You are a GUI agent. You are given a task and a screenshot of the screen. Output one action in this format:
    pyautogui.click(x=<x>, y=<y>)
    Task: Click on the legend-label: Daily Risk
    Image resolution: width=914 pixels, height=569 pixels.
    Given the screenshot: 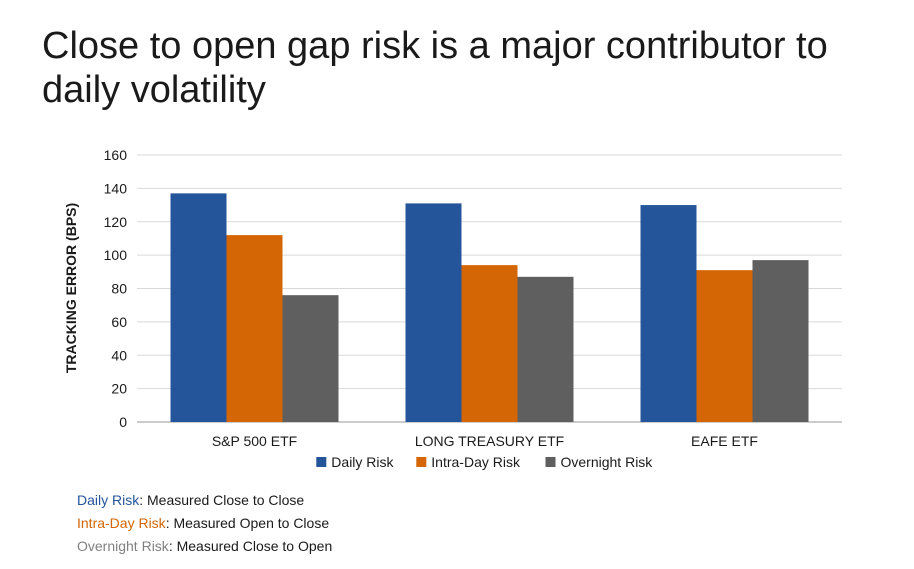 What is the action you would take?
    pyautogui.click(x=362, y=462)
    